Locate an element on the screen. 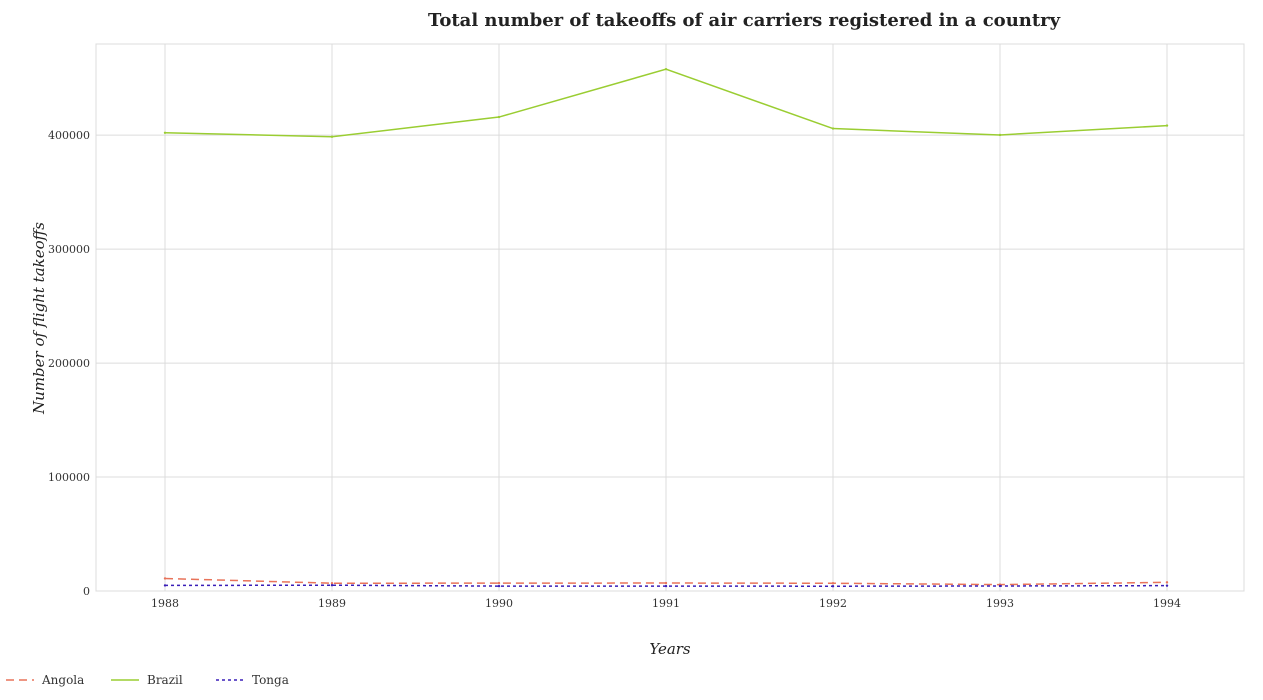  y-axis-ticks: 0 100000 200000 300000 400000 is located at coordinates (69, 363).